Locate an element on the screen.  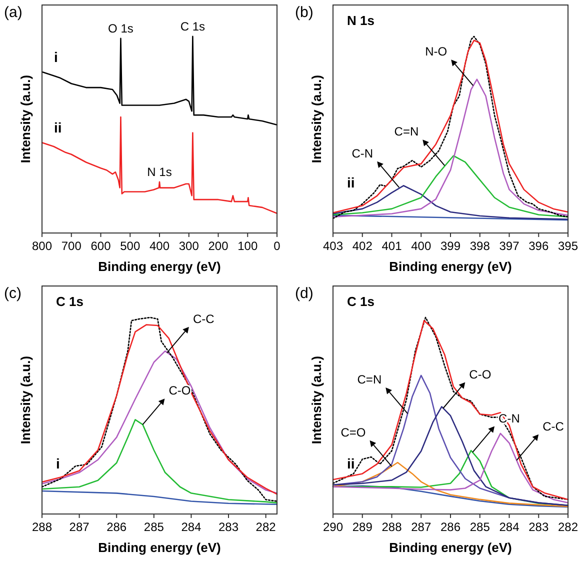
x-tick-label: 290 is located at coordinates (333, 527).